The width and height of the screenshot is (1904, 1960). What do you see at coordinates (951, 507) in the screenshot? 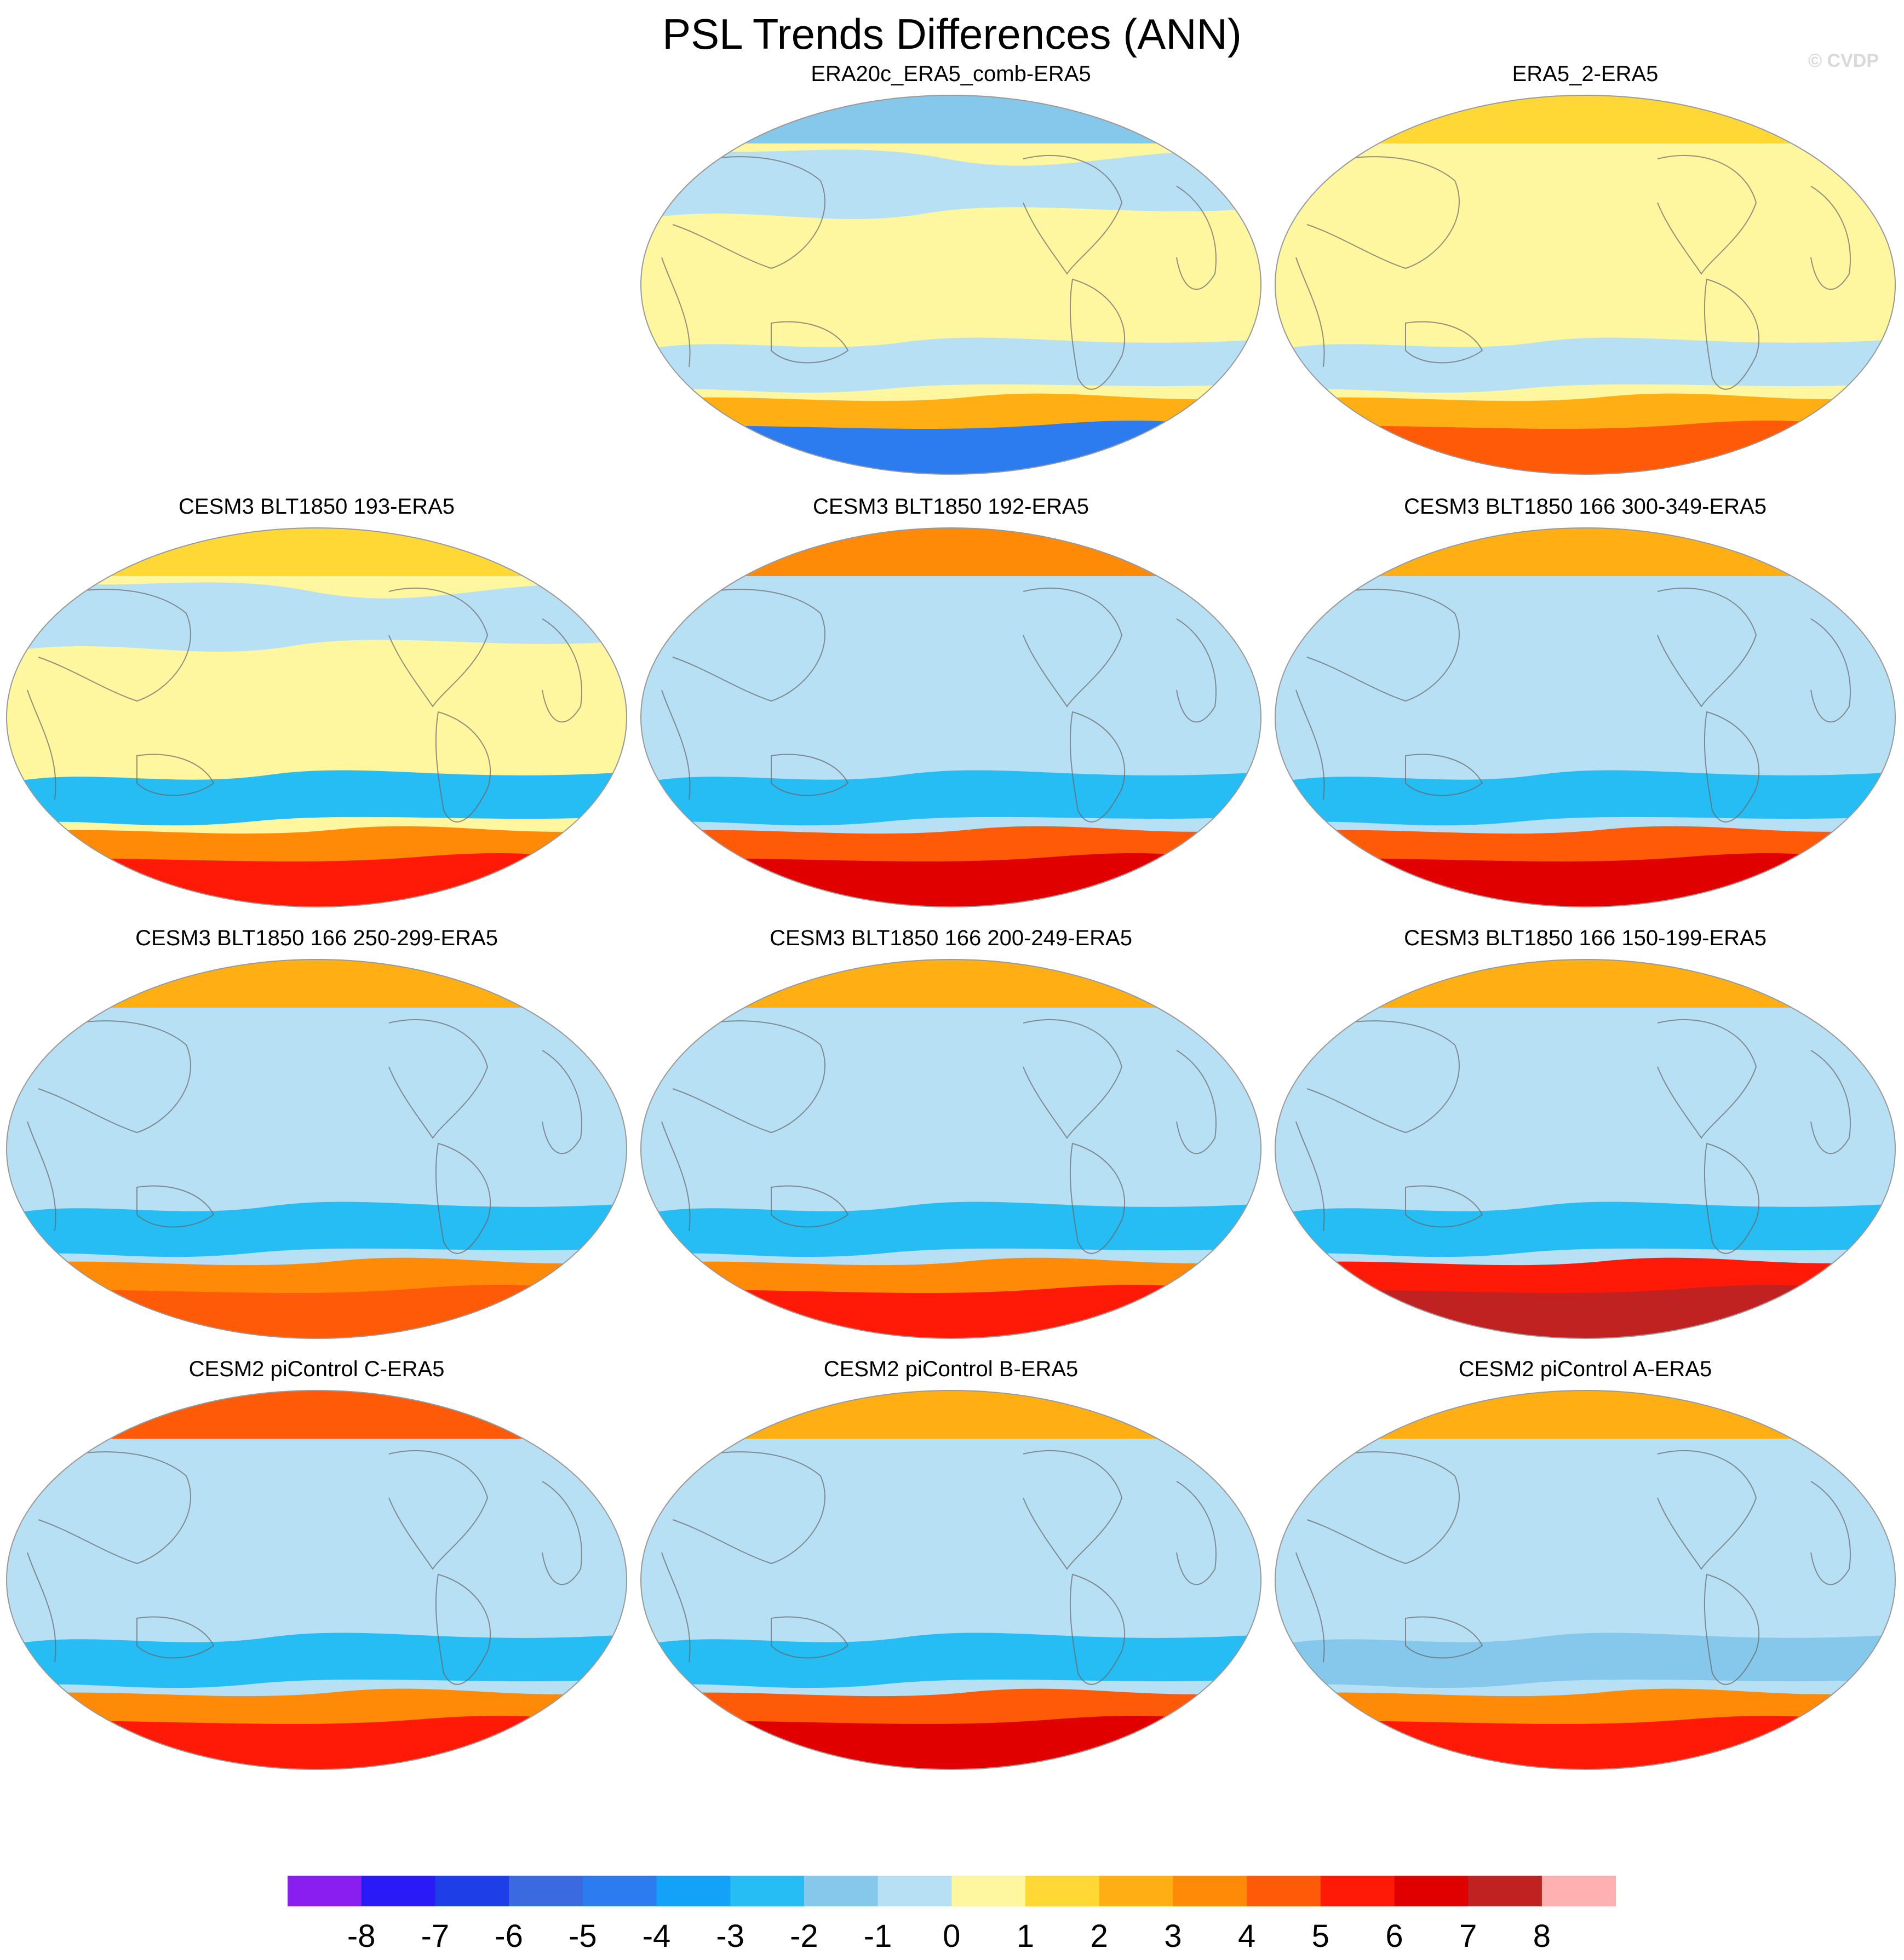
I see `panel-title: CESM3 BLT1850 192-ERA5` at bounding box center [951, 507].